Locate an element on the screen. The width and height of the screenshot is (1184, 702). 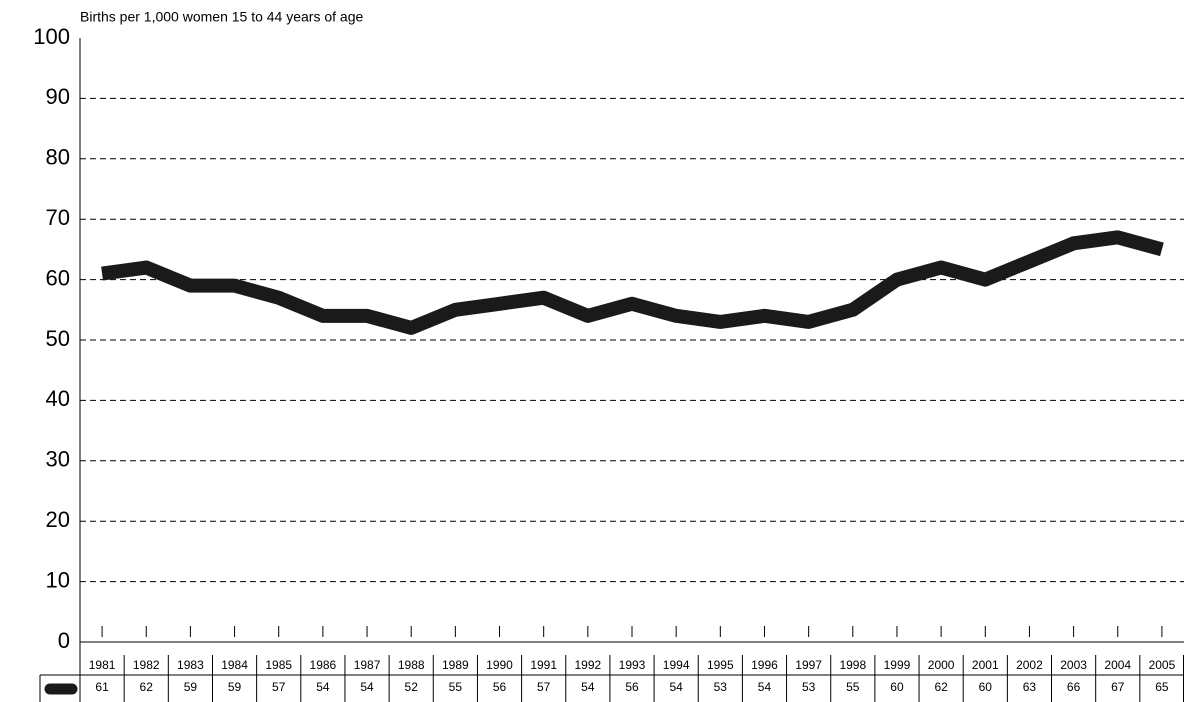
x-tick-label: 2003 is located at coordinates (1073, 665).